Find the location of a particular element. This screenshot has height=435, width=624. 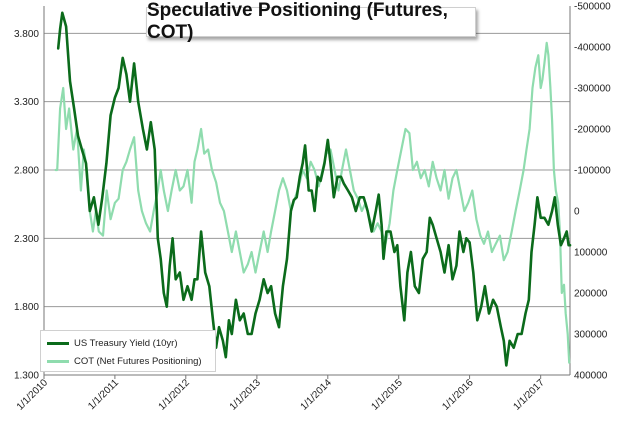

x-tick-label: 1/1/2016 is located at coordinates (458, 395).